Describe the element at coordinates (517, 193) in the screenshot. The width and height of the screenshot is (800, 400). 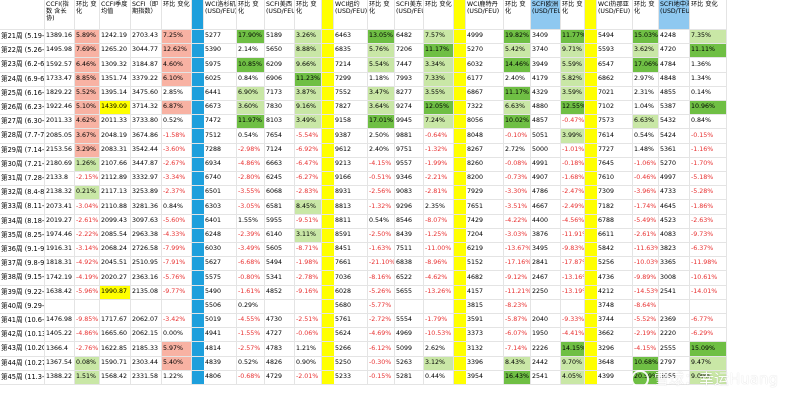
I see `cell-wci-rtm-chg: -3.30%` at that location.